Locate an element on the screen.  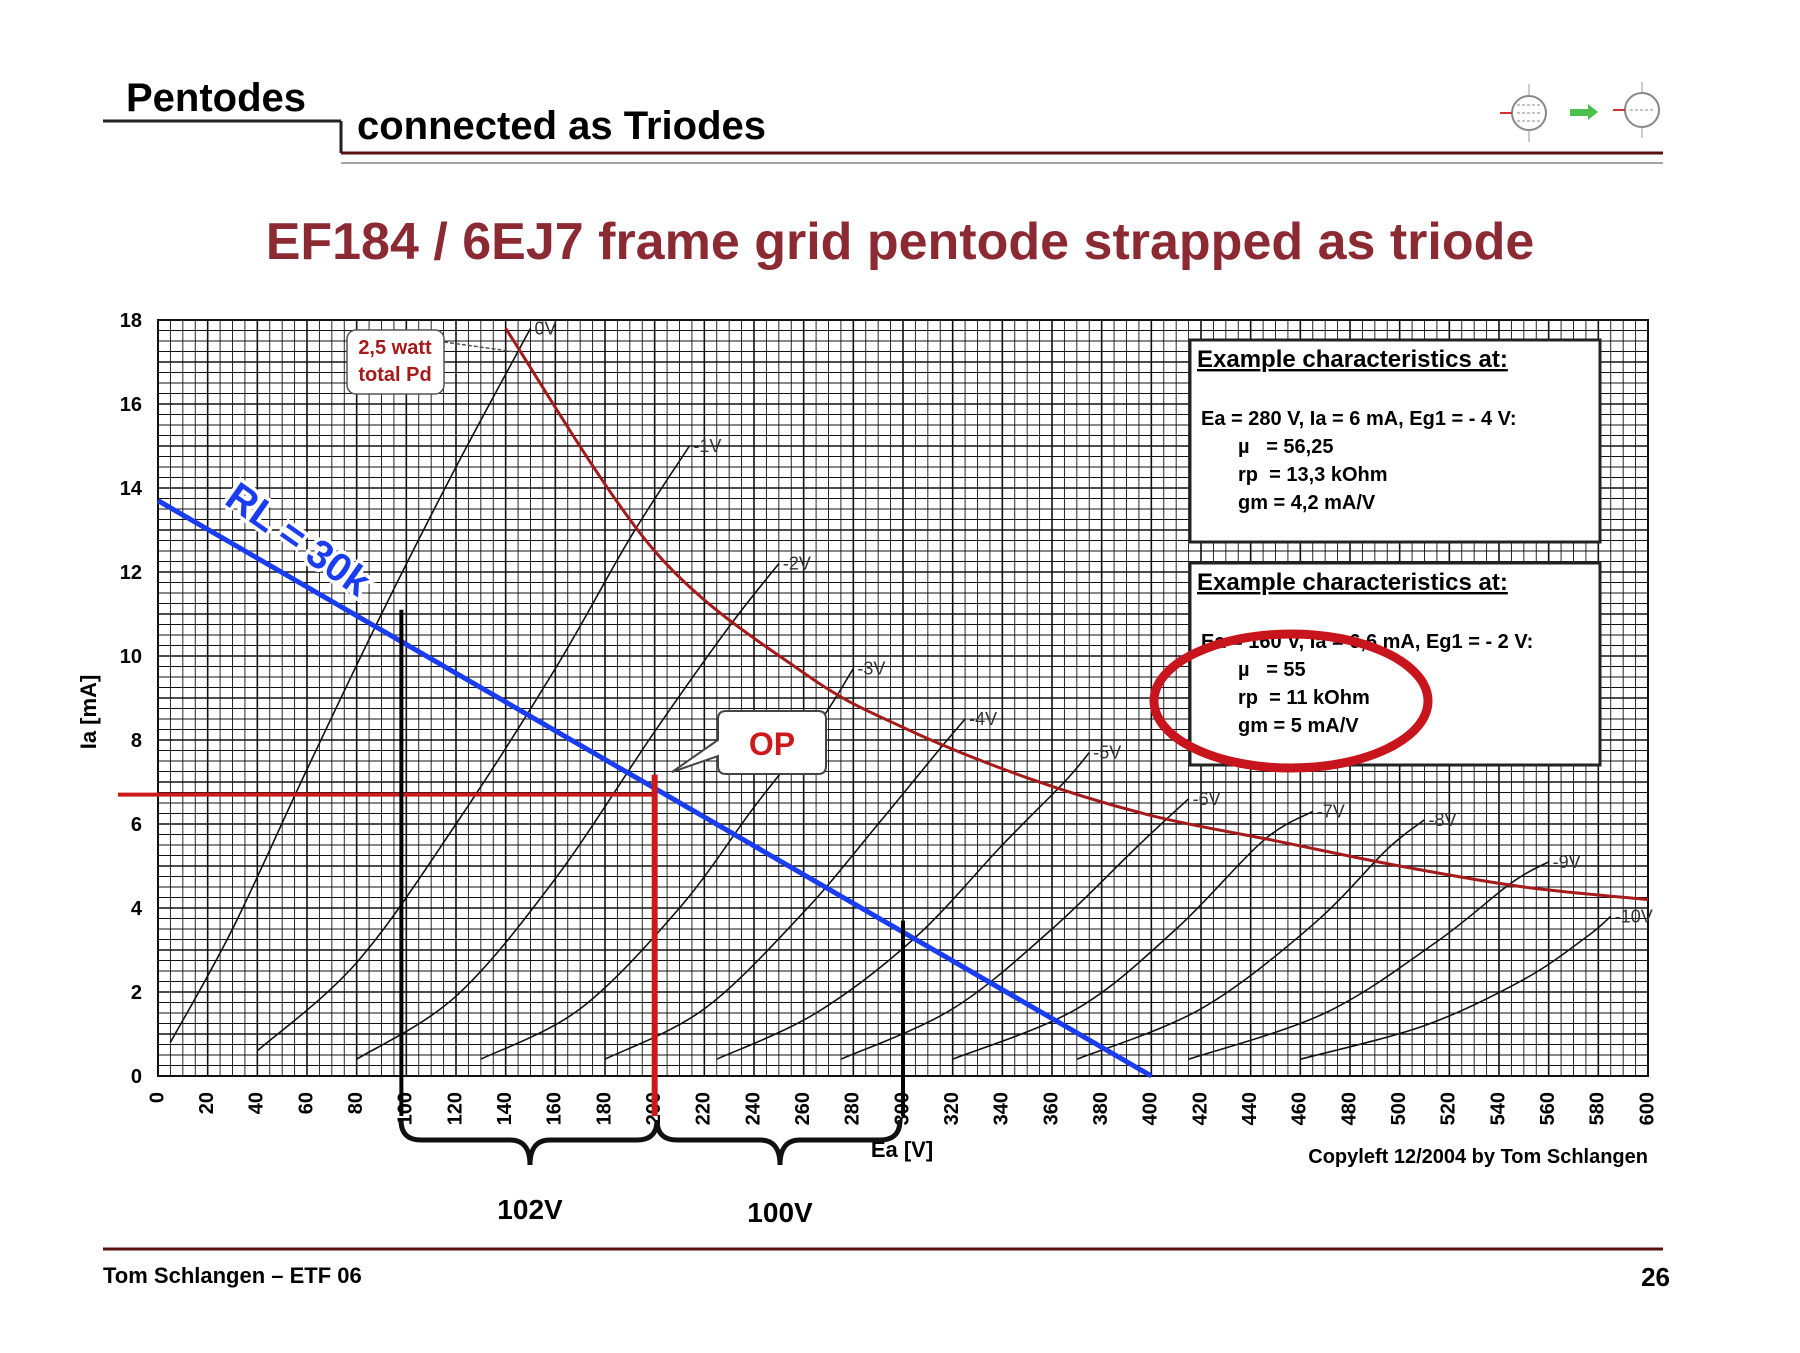
x-tick-label: 480 is located at coordinates (1349, 1108).